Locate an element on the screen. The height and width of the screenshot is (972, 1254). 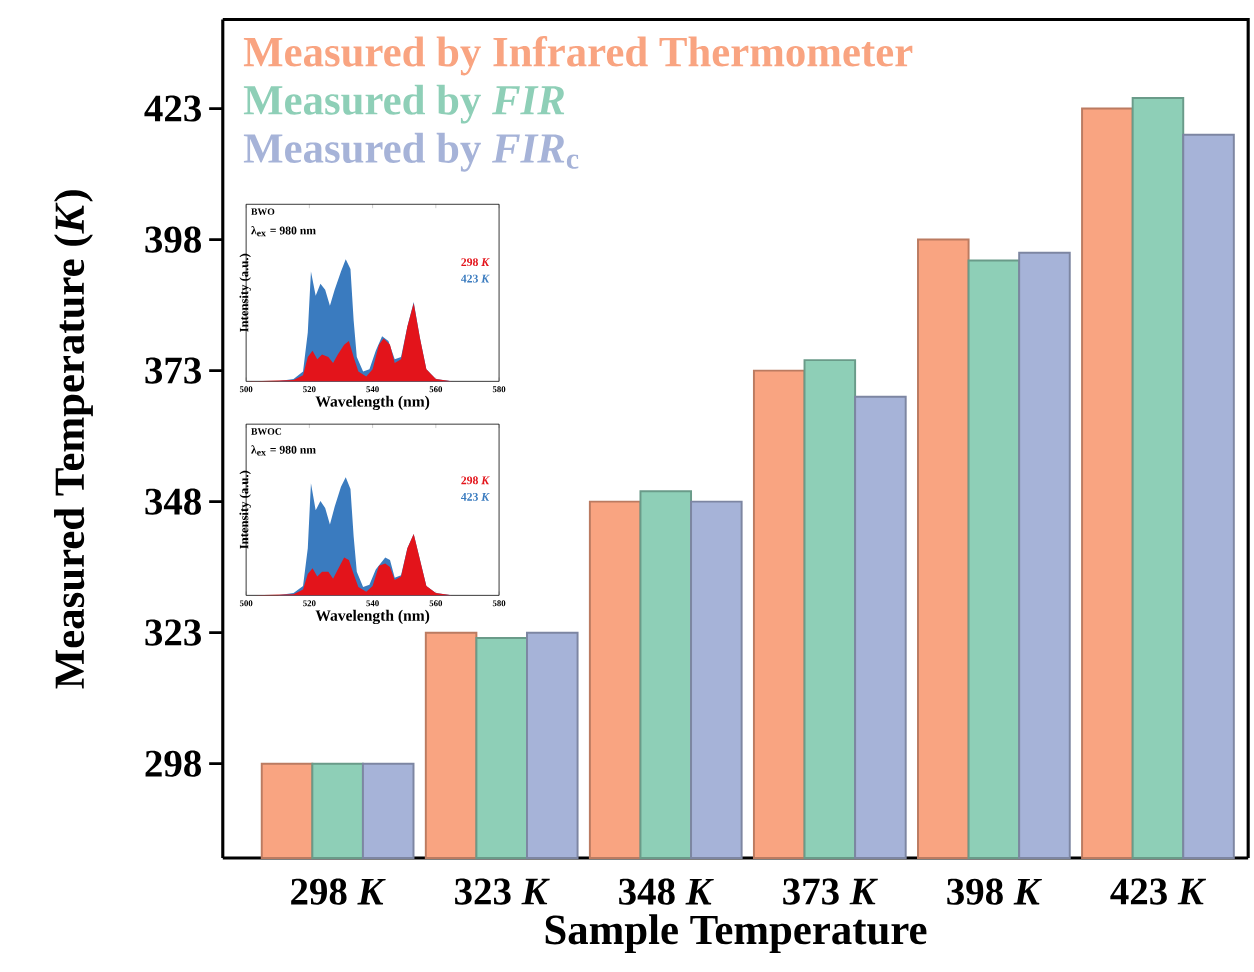
x-tick-label: 398 K is located at coordinates (994, 891).